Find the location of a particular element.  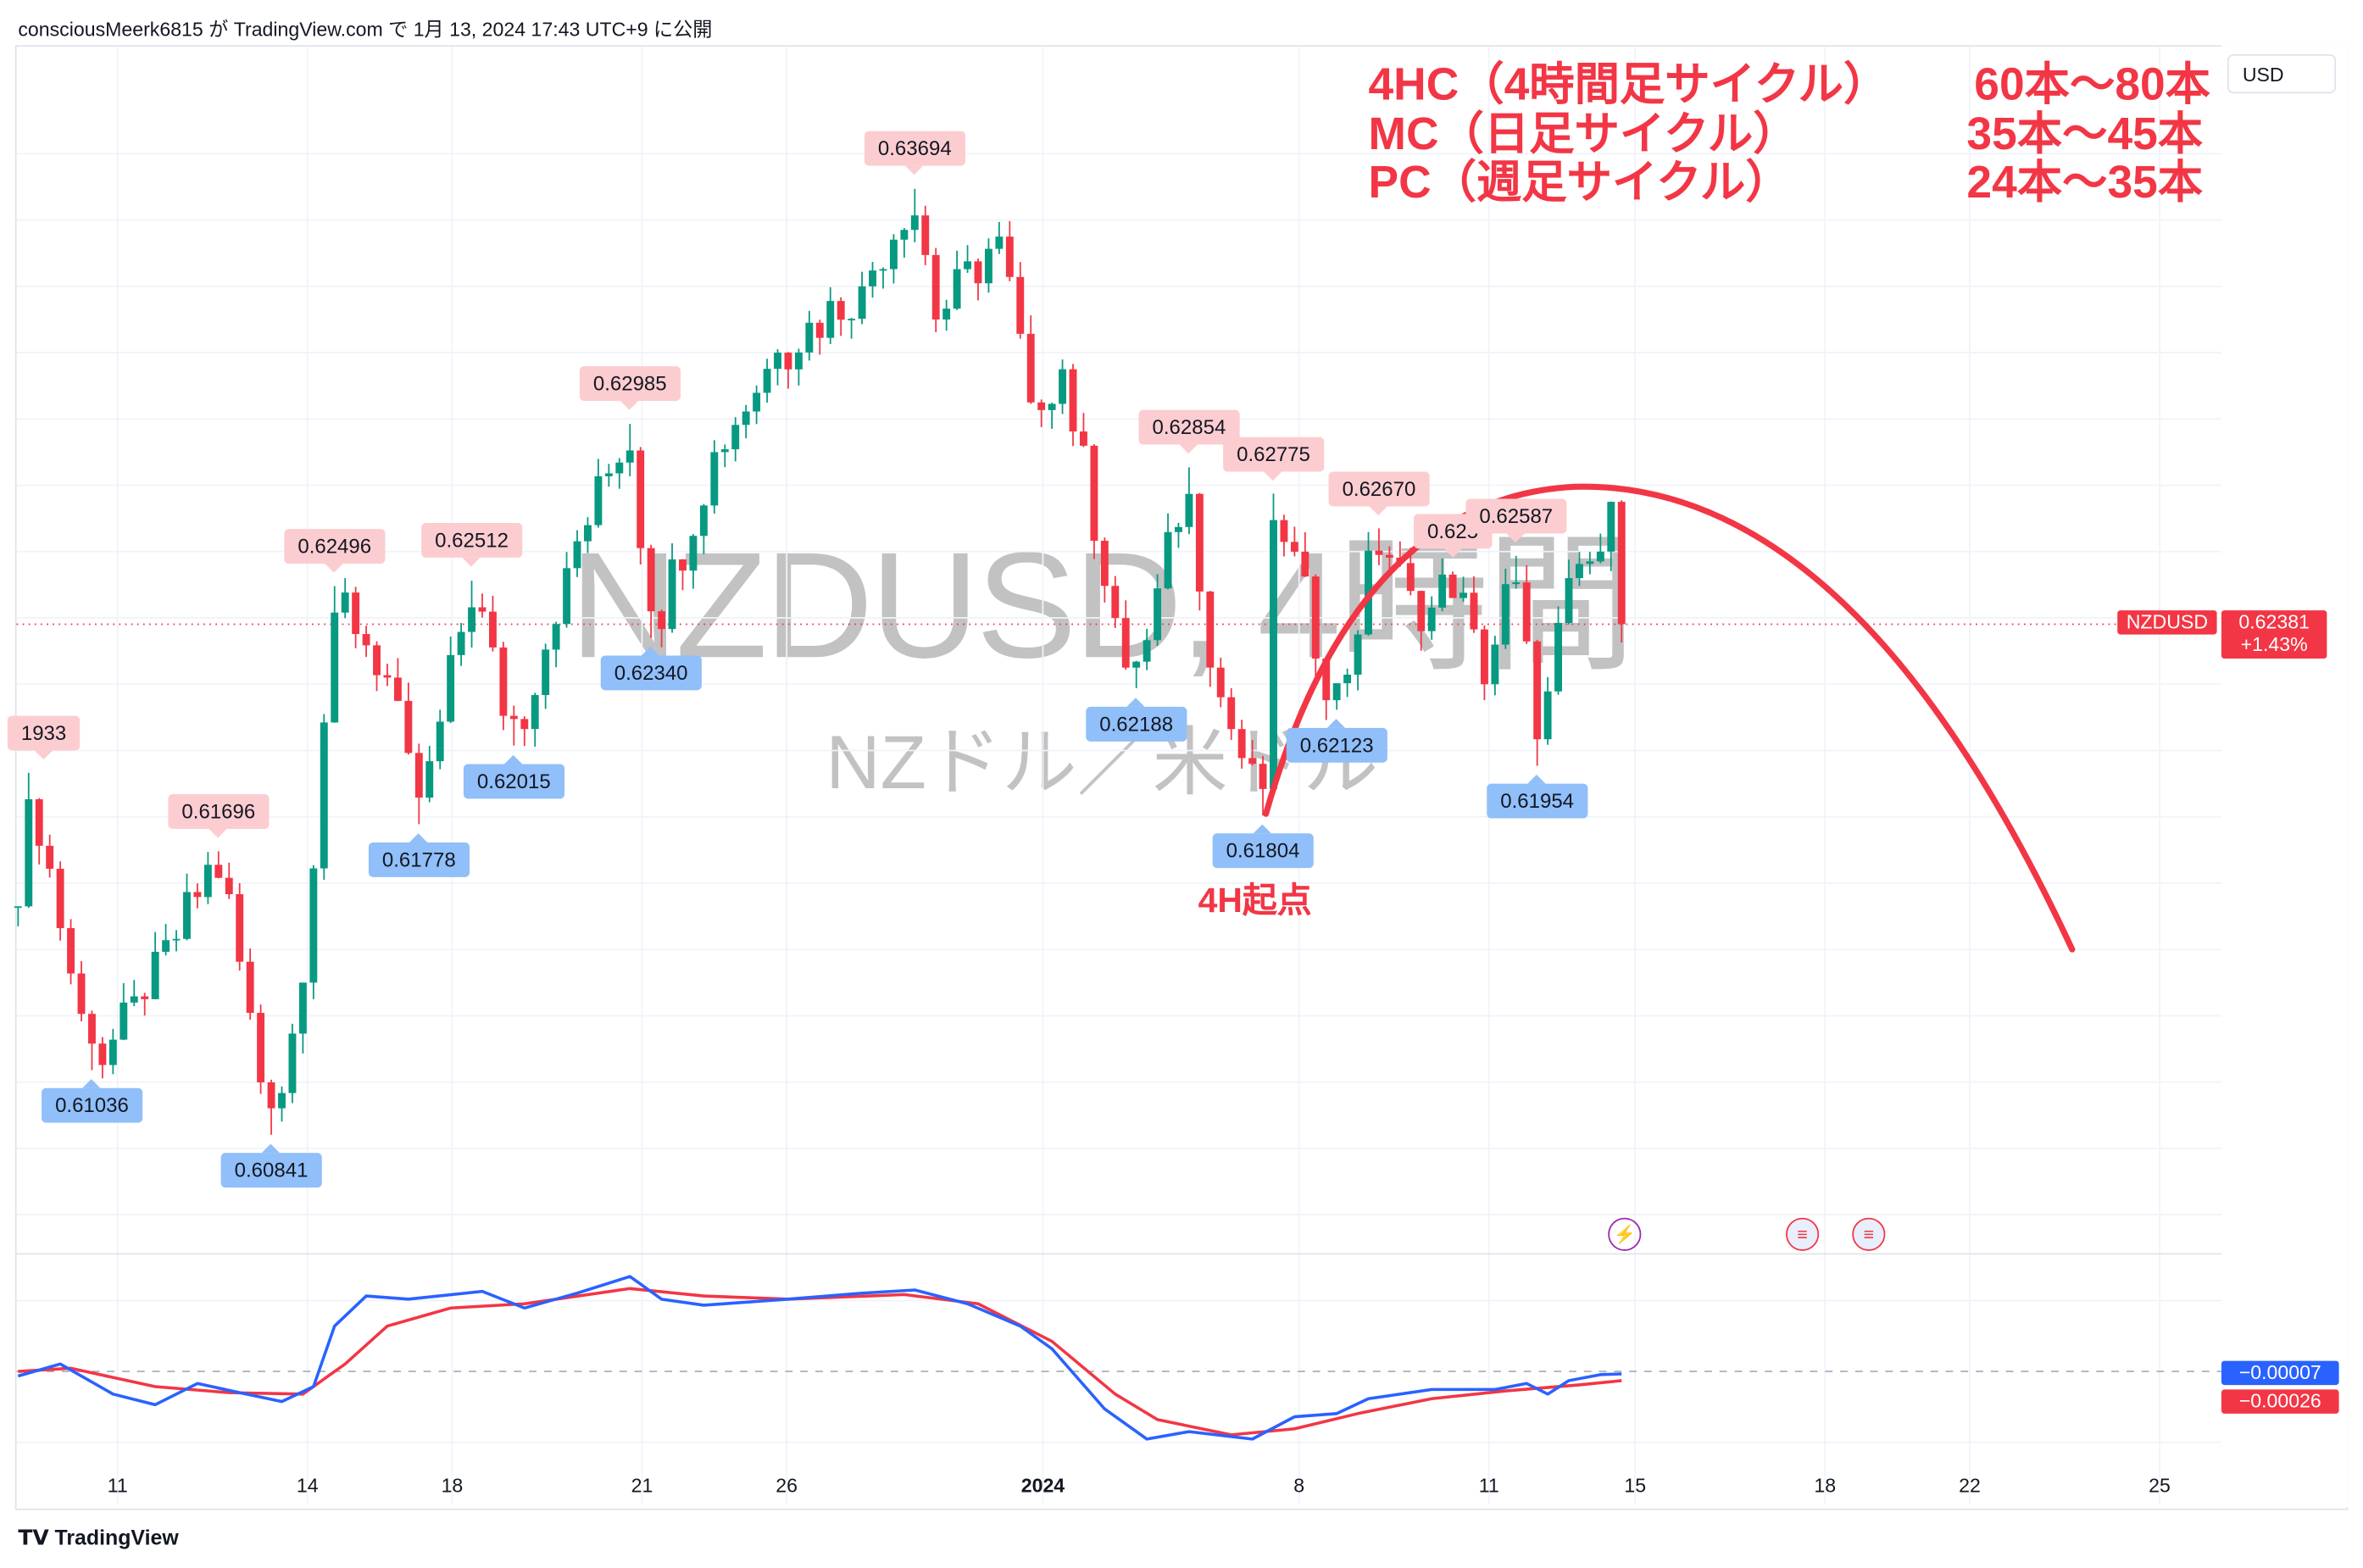

swing-low-label: 0.62123 is located at coordinates (1336, 741).